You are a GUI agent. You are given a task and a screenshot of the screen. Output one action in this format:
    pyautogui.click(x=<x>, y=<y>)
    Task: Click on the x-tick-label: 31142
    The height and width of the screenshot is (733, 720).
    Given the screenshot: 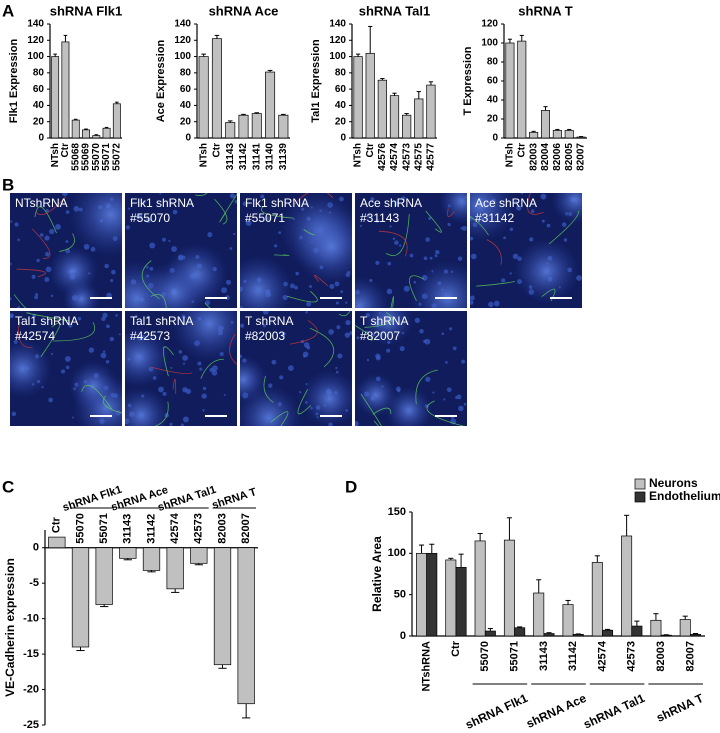 What is the action you would take?
    pyautogui.click(x=151, y=529)
    